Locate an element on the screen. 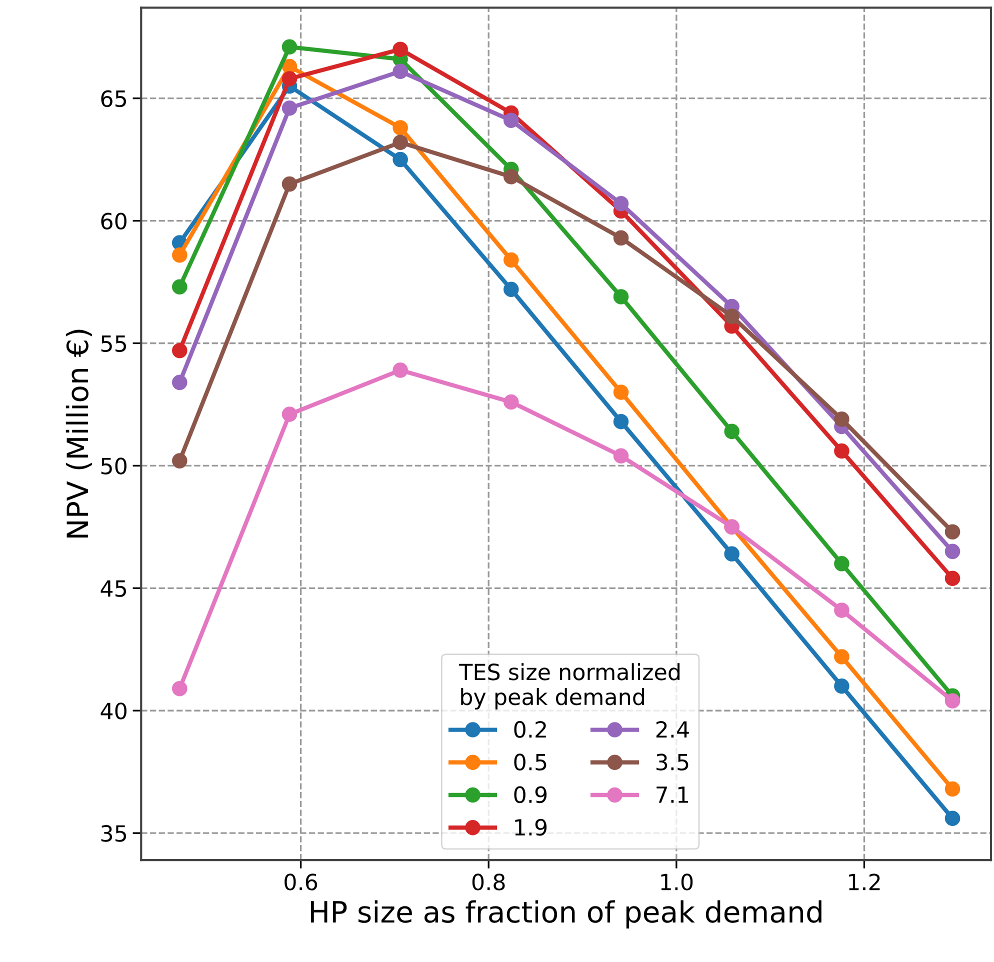 The image size is (994, 962). x-tick-label: 1.2 is located at coordinates (864, 882).